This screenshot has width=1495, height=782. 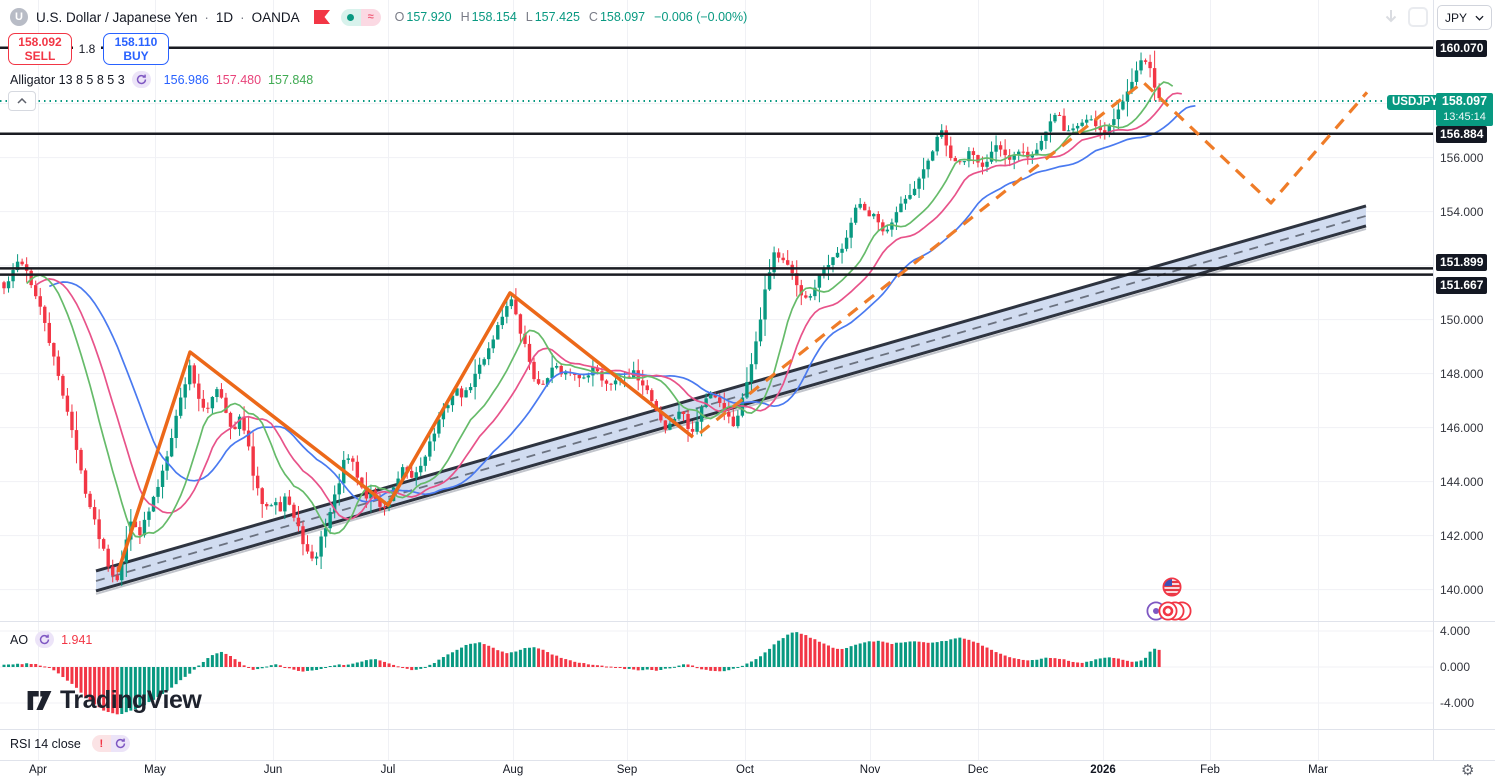 What do you see at coordinates (1172, 587) in the screenshot?
I see `us-flag-event-icon` at bounding box center [1172, 587].